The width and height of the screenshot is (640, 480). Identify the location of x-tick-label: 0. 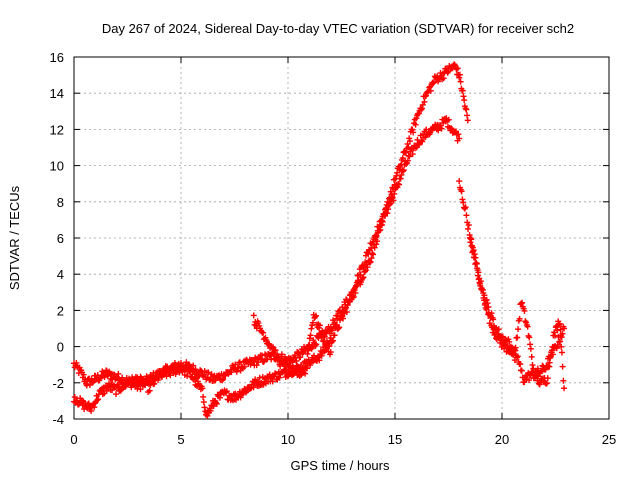
(73, 439).